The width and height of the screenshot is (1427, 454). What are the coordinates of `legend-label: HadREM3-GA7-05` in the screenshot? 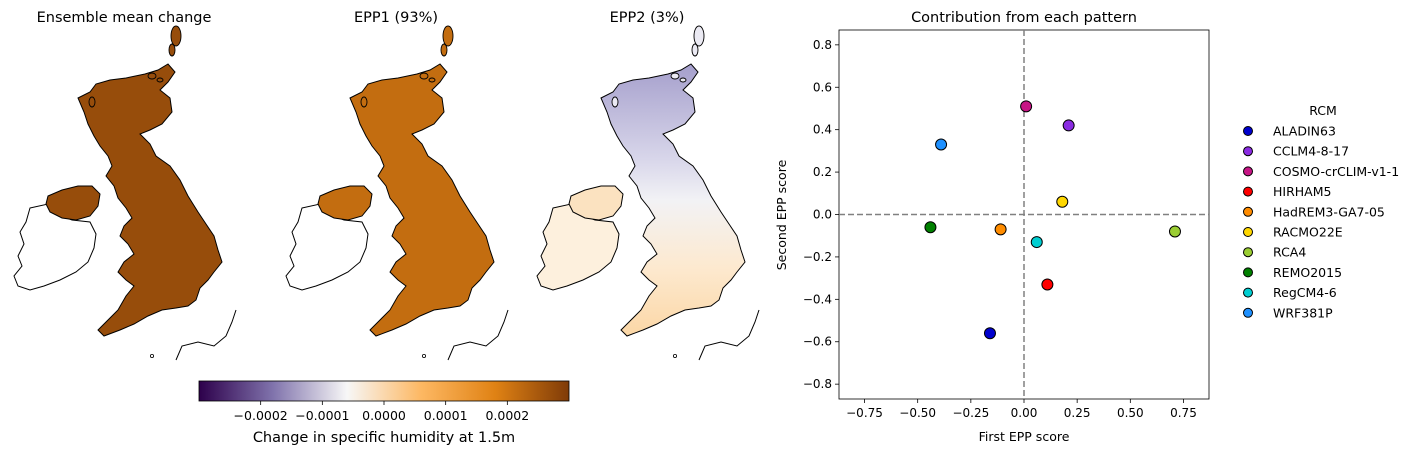 It's located at (1329, 211).